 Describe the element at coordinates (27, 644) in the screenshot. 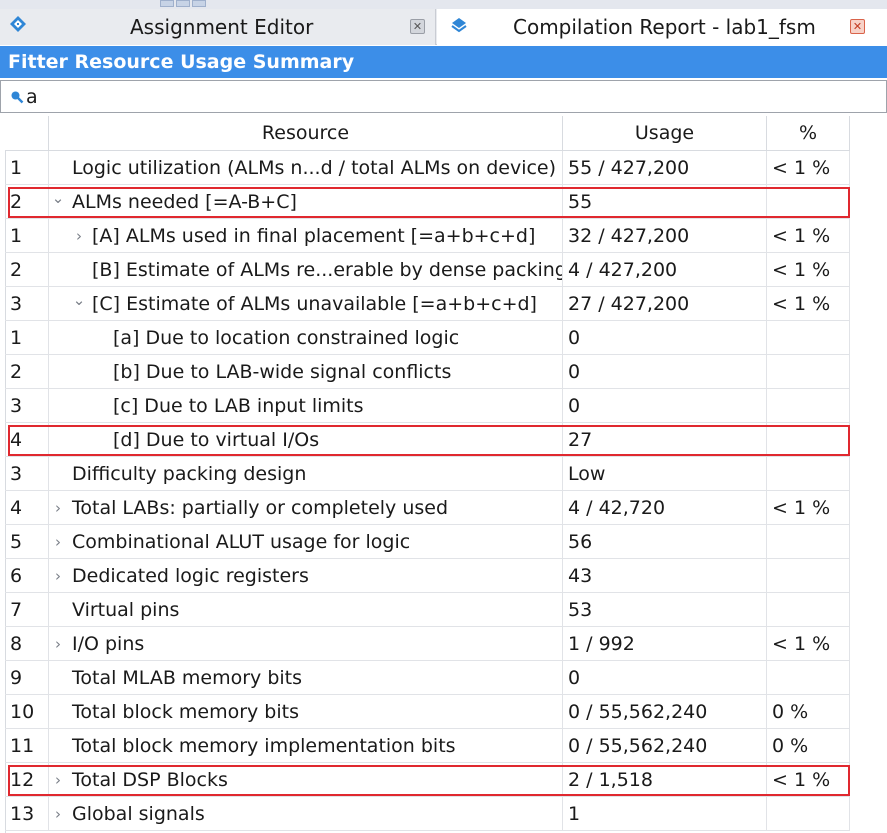

I see `row-number: 8` at that location.